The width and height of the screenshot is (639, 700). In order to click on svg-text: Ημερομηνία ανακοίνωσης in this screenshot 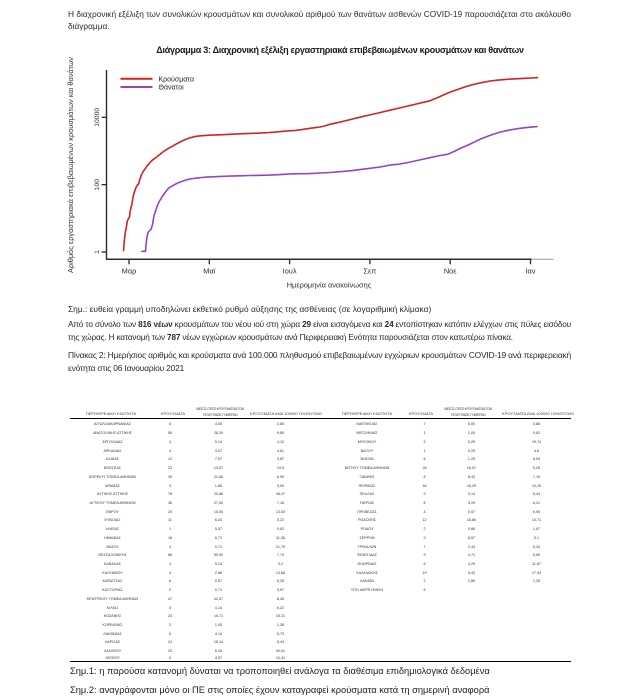, I will do `click(329, 285)`.